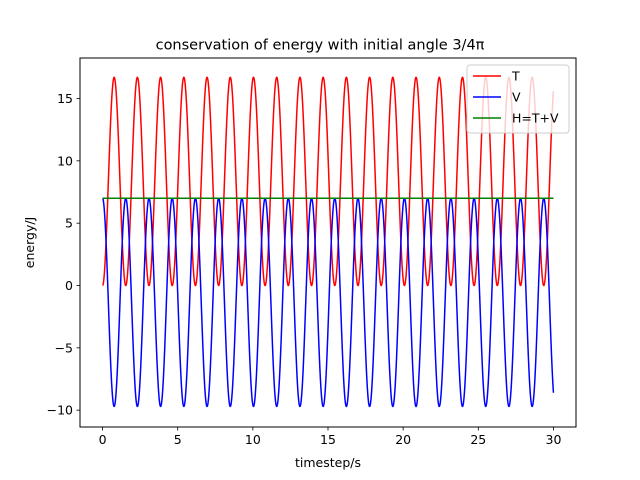 This screenshot has height=480, width=640. I want to click on legend-box, so click(518, 99).